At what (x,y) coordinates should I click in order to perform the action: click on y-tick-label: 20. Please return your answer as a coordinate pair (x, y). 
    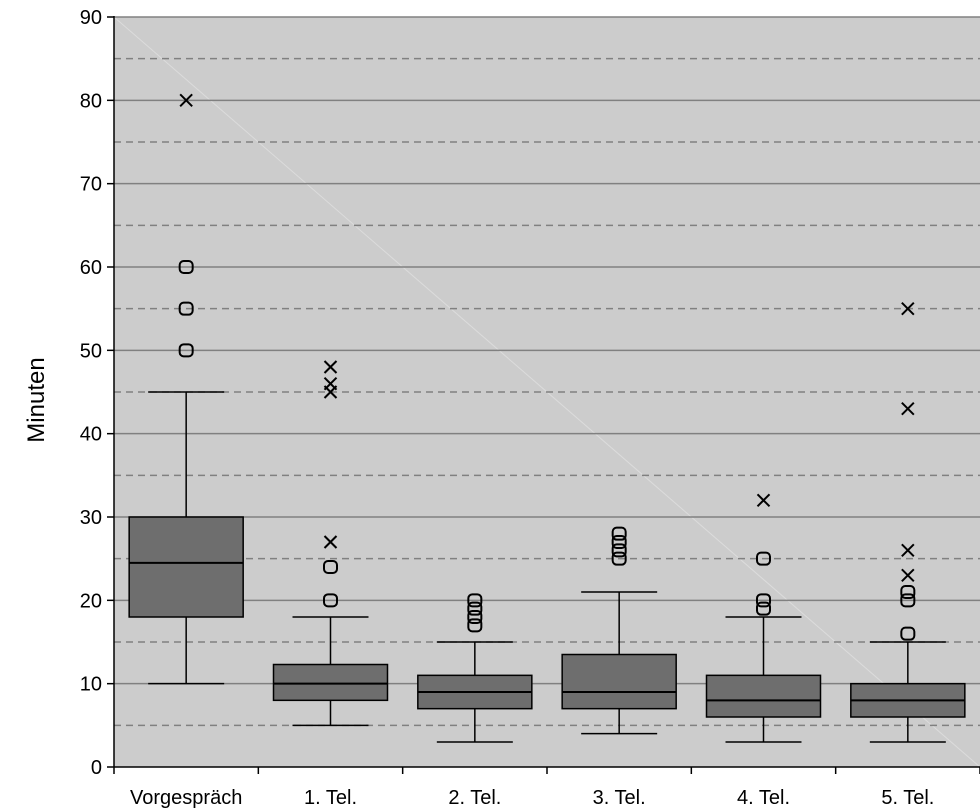
    Looking at the image, I should click on (91, 601).